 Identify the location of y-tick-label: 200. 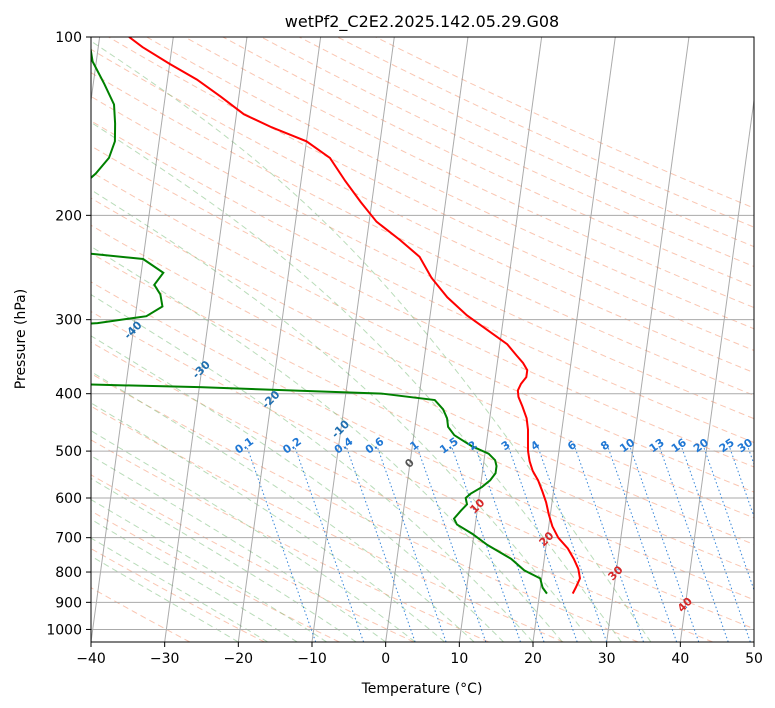
(68, 216).